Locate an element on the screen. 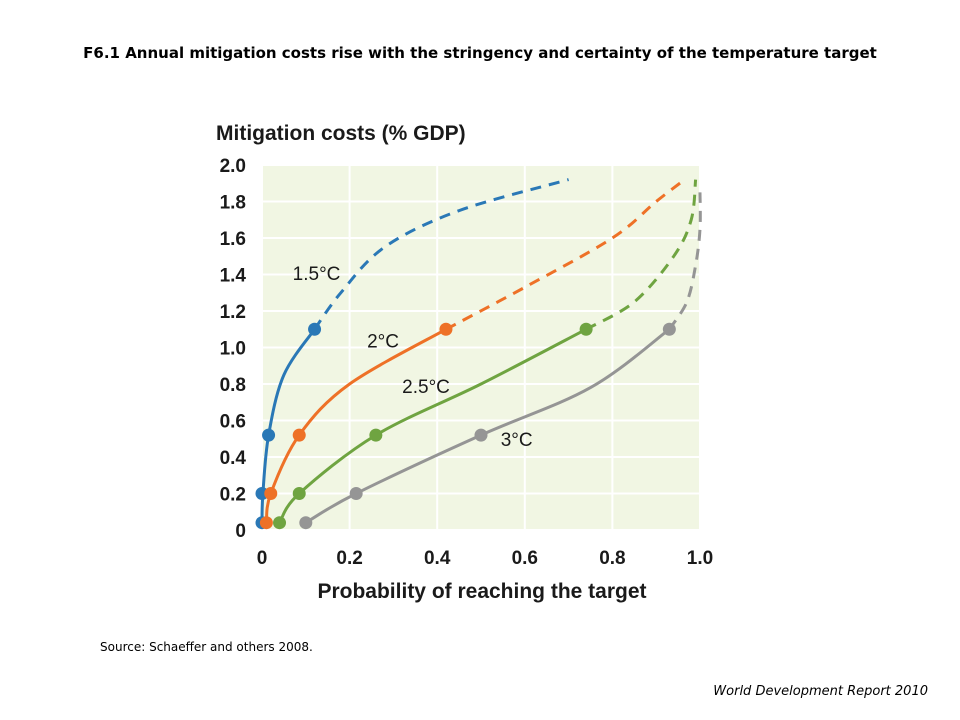  series-label: 3°C is located at coordinates (517, 440).